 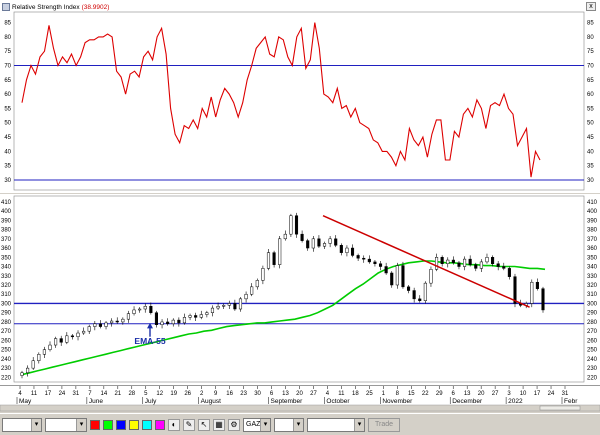 What do you see at coordinates (299, 394) in the screenshot?
I see `day-tick-label: 20` at bounding box center [299, 394].